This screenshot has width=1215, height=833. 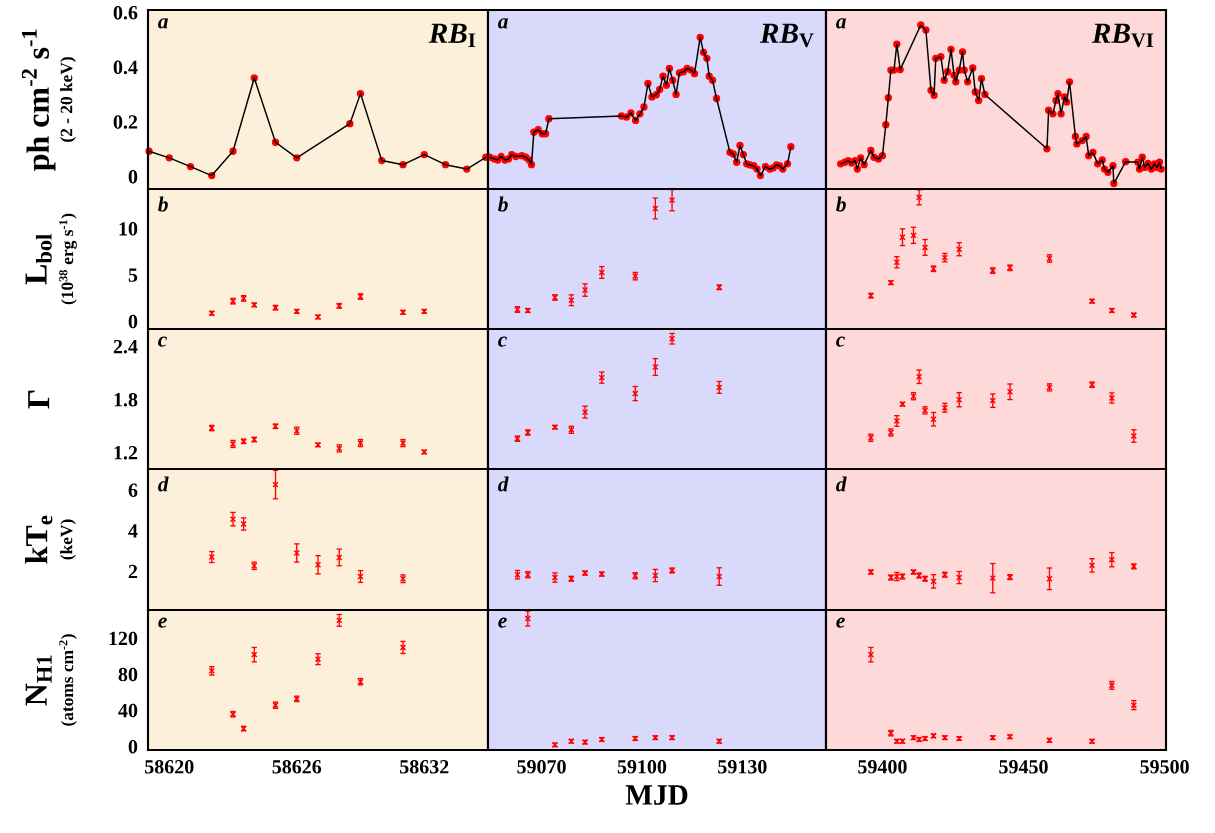 I want to click on y-tick-label: 1.8, so click(x=126, y=399).